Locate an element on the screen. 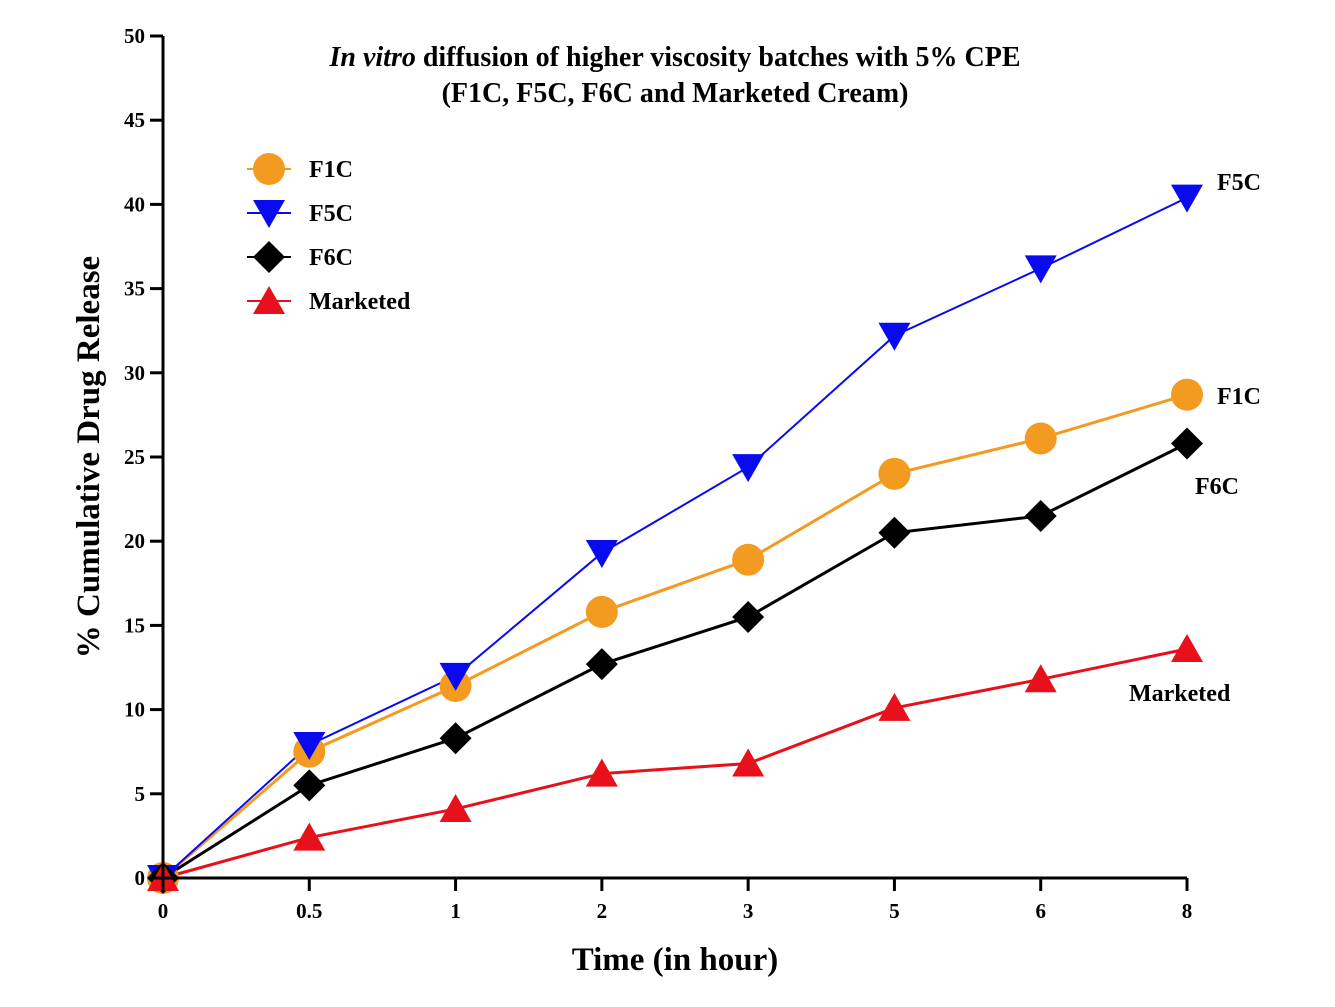 The width and height of the screenshot is (1335, 1007). y-axis-title: % Cumulative Drug Release is located at coordinates (89, 457).